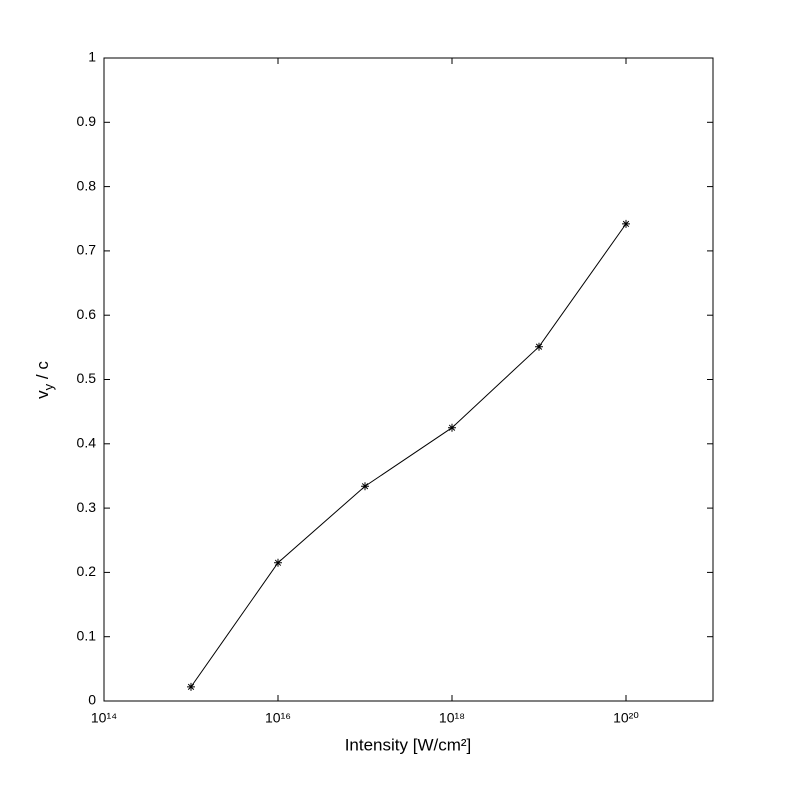 The height and width of the screenshot is (789, 788). Describe the element at coordinates (87, 250) in the screenshot. I see `y-tick-label: 0.7` at that location.